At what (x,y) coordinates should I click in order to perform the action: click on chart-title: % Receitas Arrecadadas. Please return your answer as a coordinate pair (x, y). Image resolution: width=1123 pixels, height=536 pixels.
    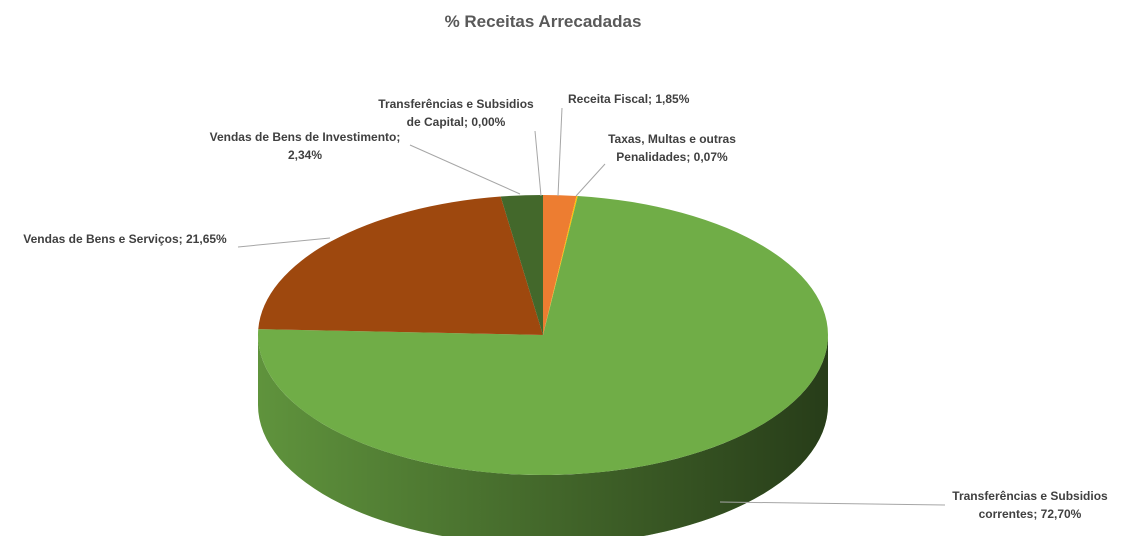
    Looking at the image, I should click on (543, 21).